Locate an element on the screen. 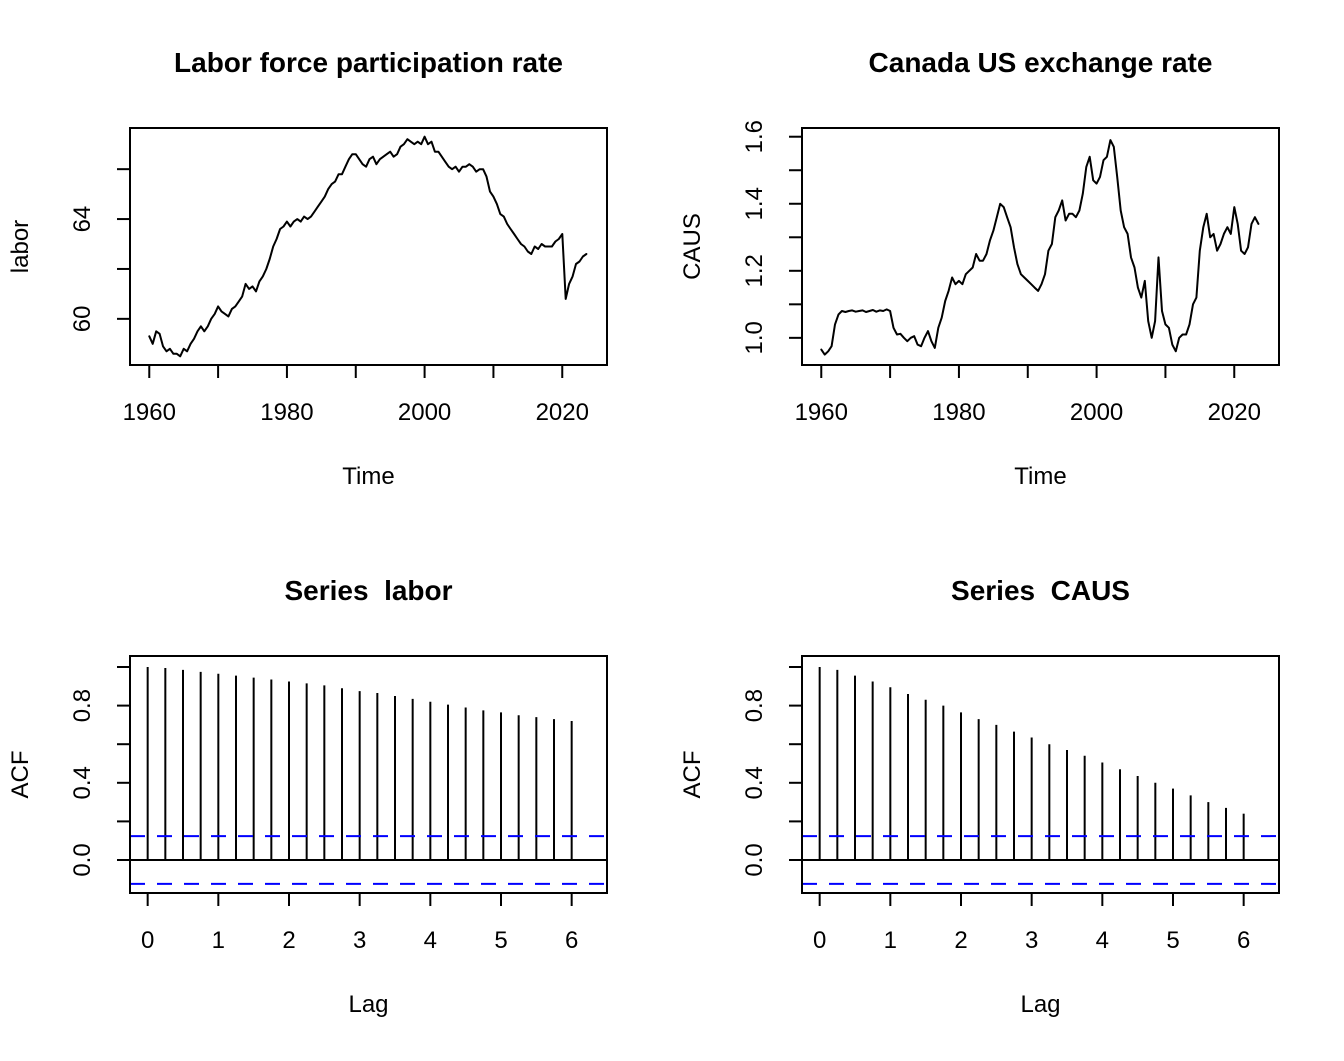 This screenshot has height=1061, width=1344. y-tick-label: 1.4 is located at coordinates (754, 203).